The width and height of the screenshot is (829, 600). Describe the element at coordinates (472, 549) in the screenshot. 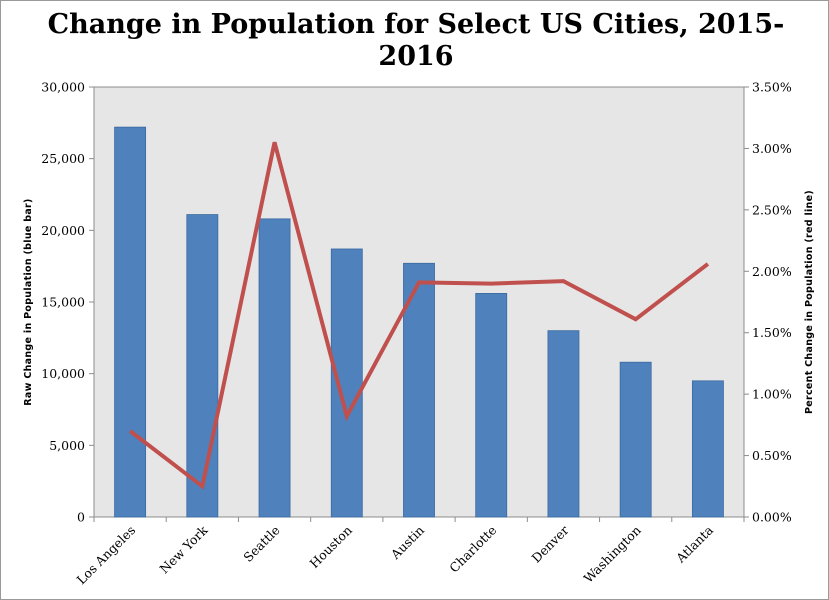

I see `x-tick-label: Charlotte` at that location.